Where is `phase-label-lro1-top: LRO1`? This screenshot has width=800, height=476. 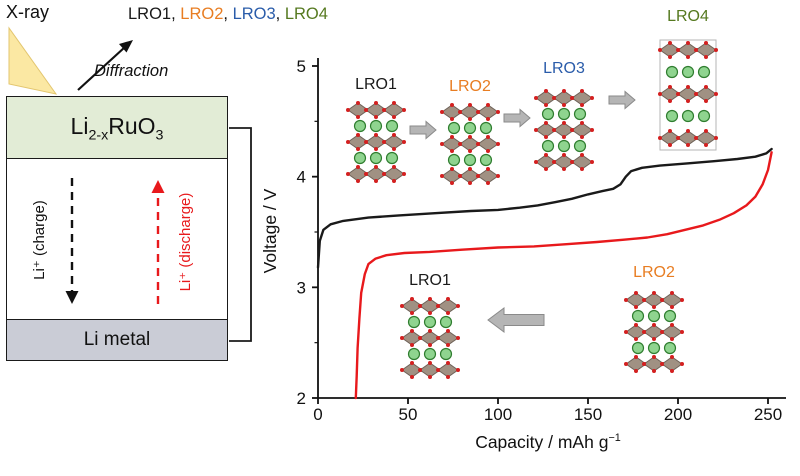 phase-label-lro1-top: LRO1 is located at coordinates (376, 84).